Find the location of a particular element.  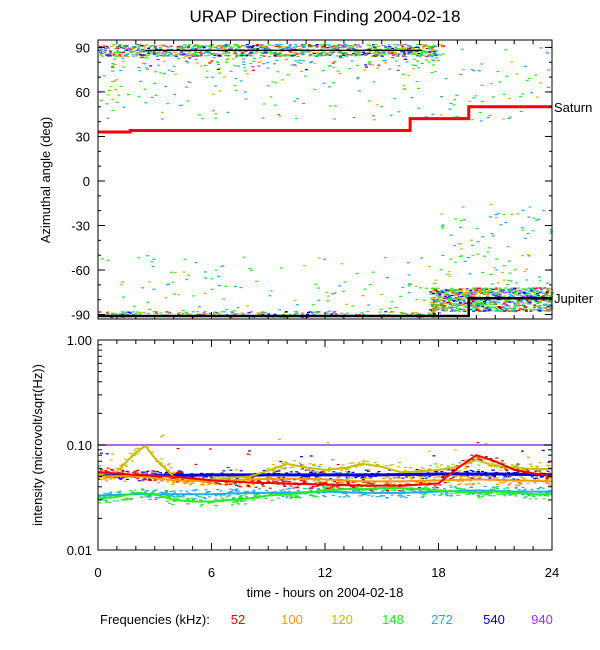

legend-item-100: 100 is located at coordinates (292, 619).